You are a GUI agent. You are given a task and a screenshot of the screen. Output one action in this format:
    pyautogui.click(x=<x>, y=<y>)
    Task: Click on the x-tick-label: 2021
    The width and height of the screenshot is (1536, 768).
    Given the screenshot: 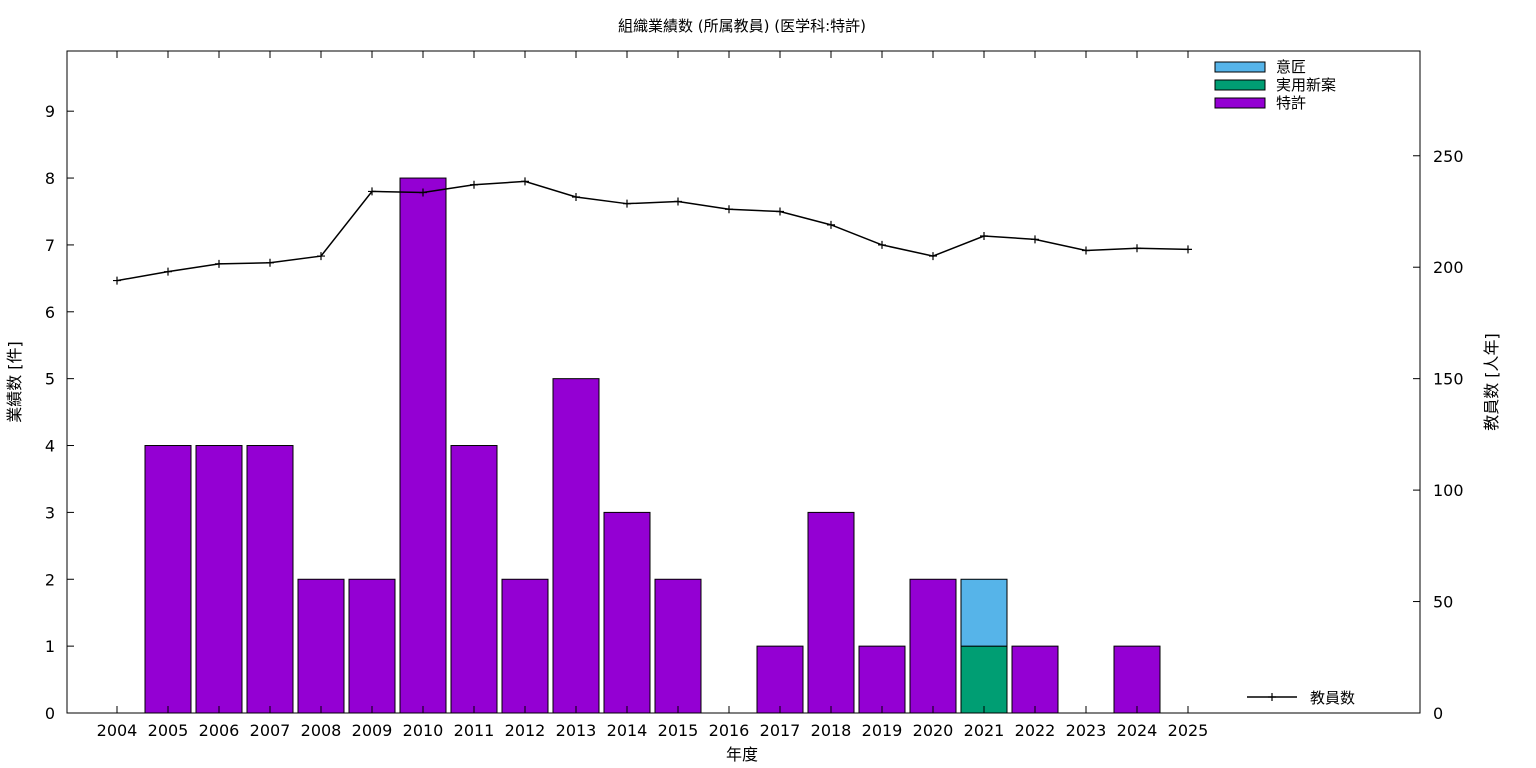 What is the action you would take?
    pyautogui.click(x=984, y=730)
    